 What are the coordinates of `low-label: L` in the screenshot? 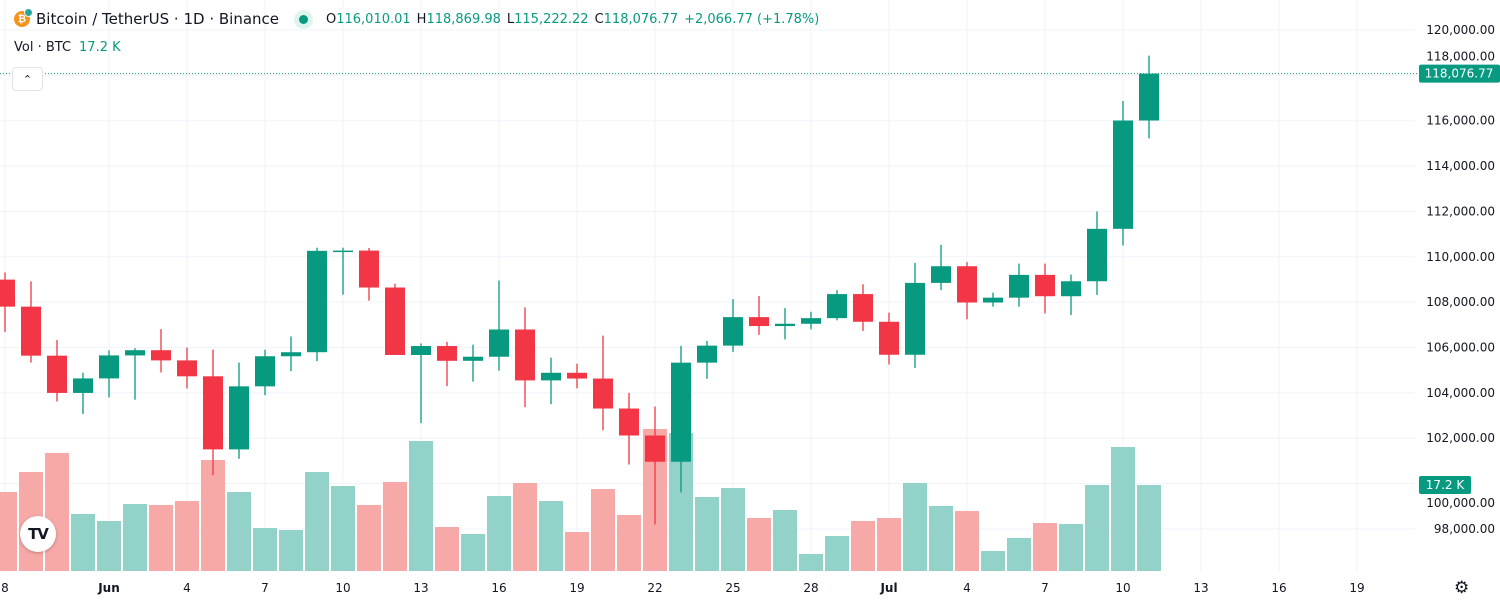 It's located at (510, 19).